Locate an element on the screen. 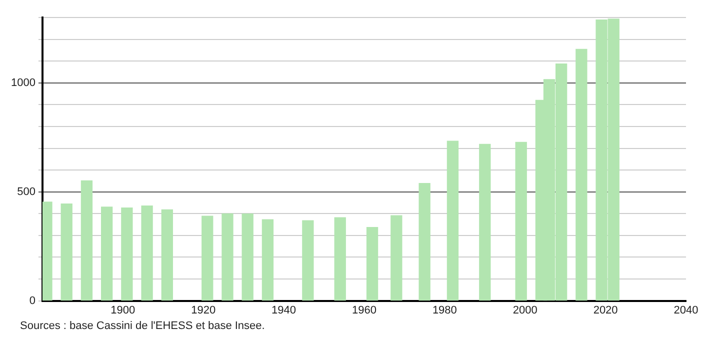  x-tick-label: 1920 is located at coordinates (203, 310).